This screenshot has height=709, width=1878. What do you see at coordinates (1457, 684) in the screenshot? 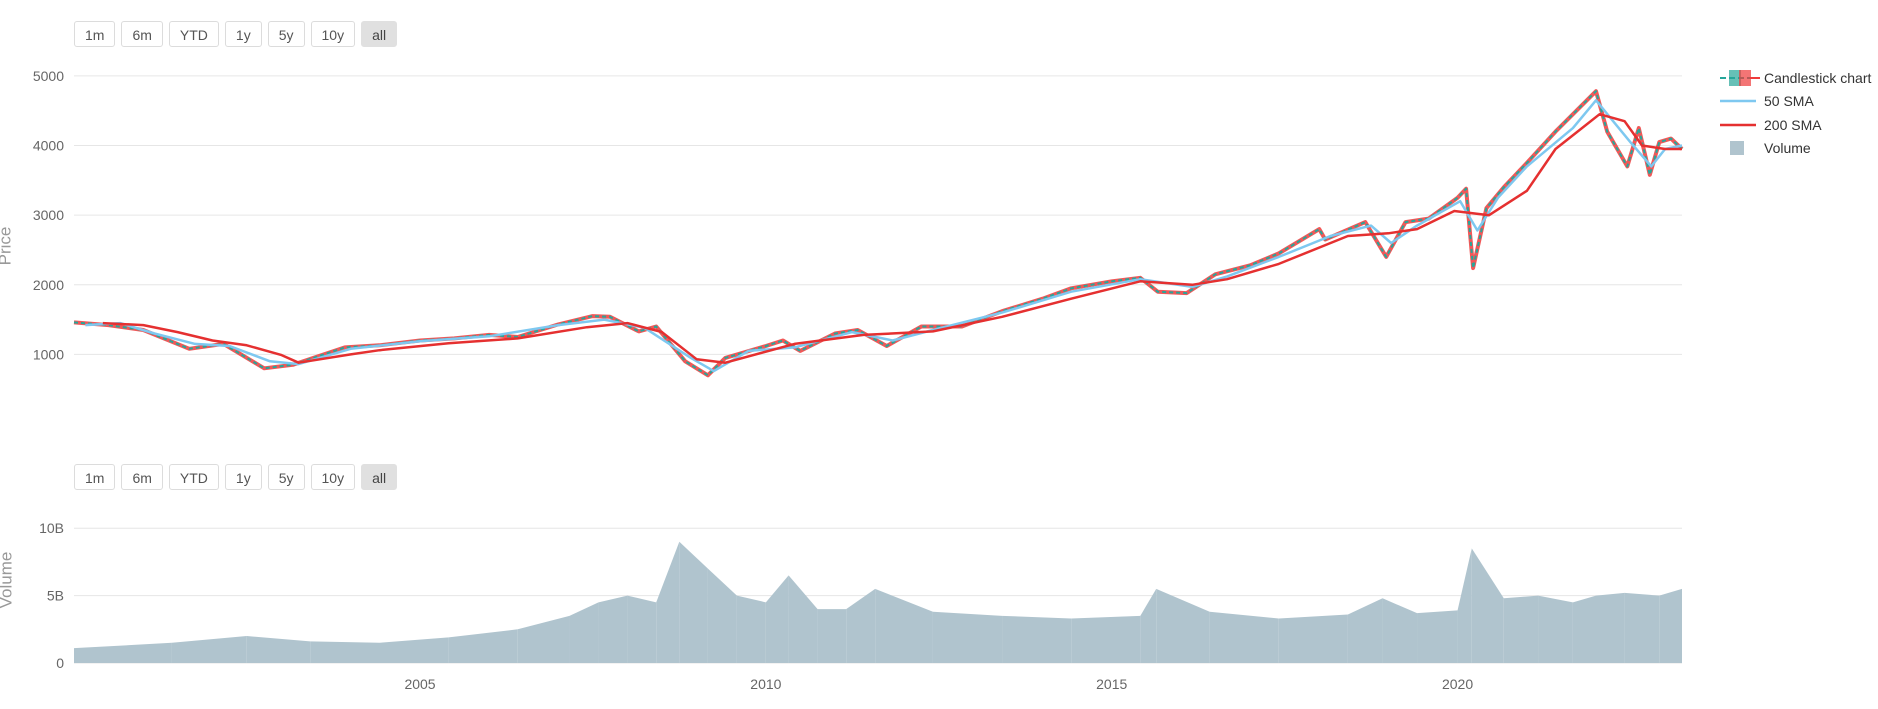
I see `x-tick-label: 2020` at bounding box center [1457, 684].